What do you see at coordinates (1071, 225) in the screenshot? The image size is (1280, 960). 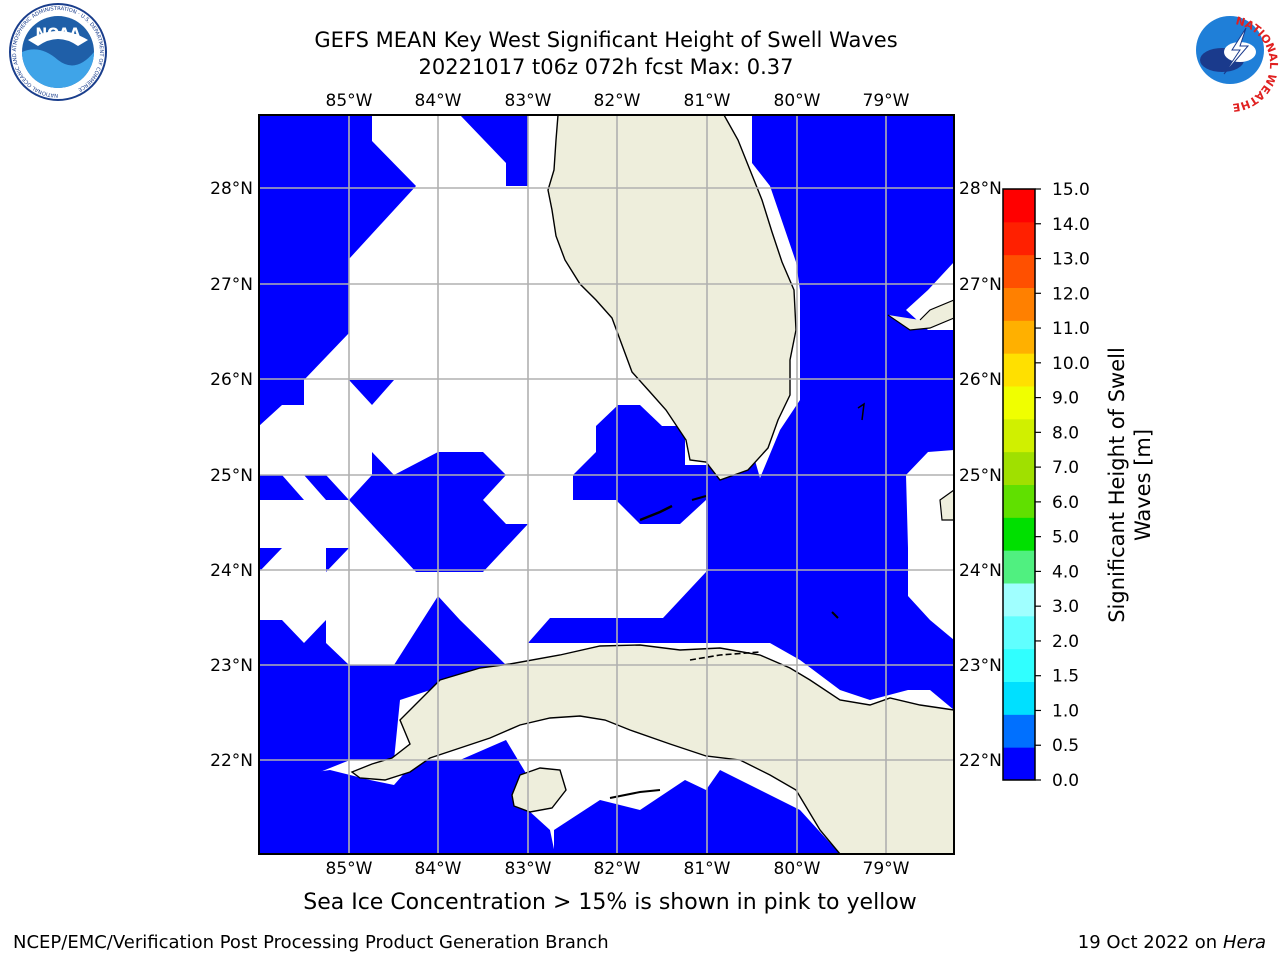 I see `colorbar-tick-label: 14.0` at bounding box center [1071, 225].